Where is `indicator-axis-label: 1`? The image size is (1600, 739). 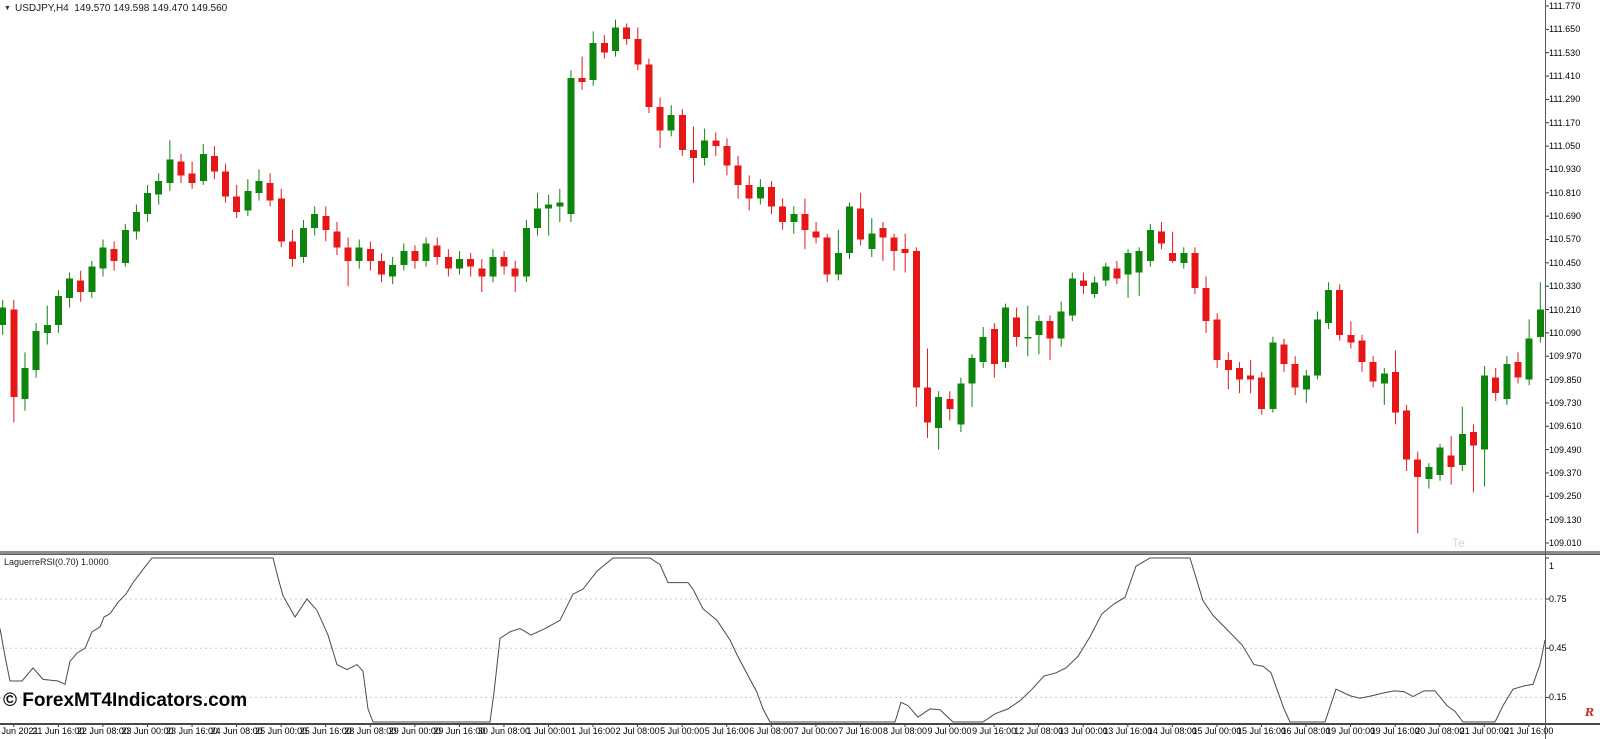
indicator-axis-label: 1 is located at coordinates (1552, 566).